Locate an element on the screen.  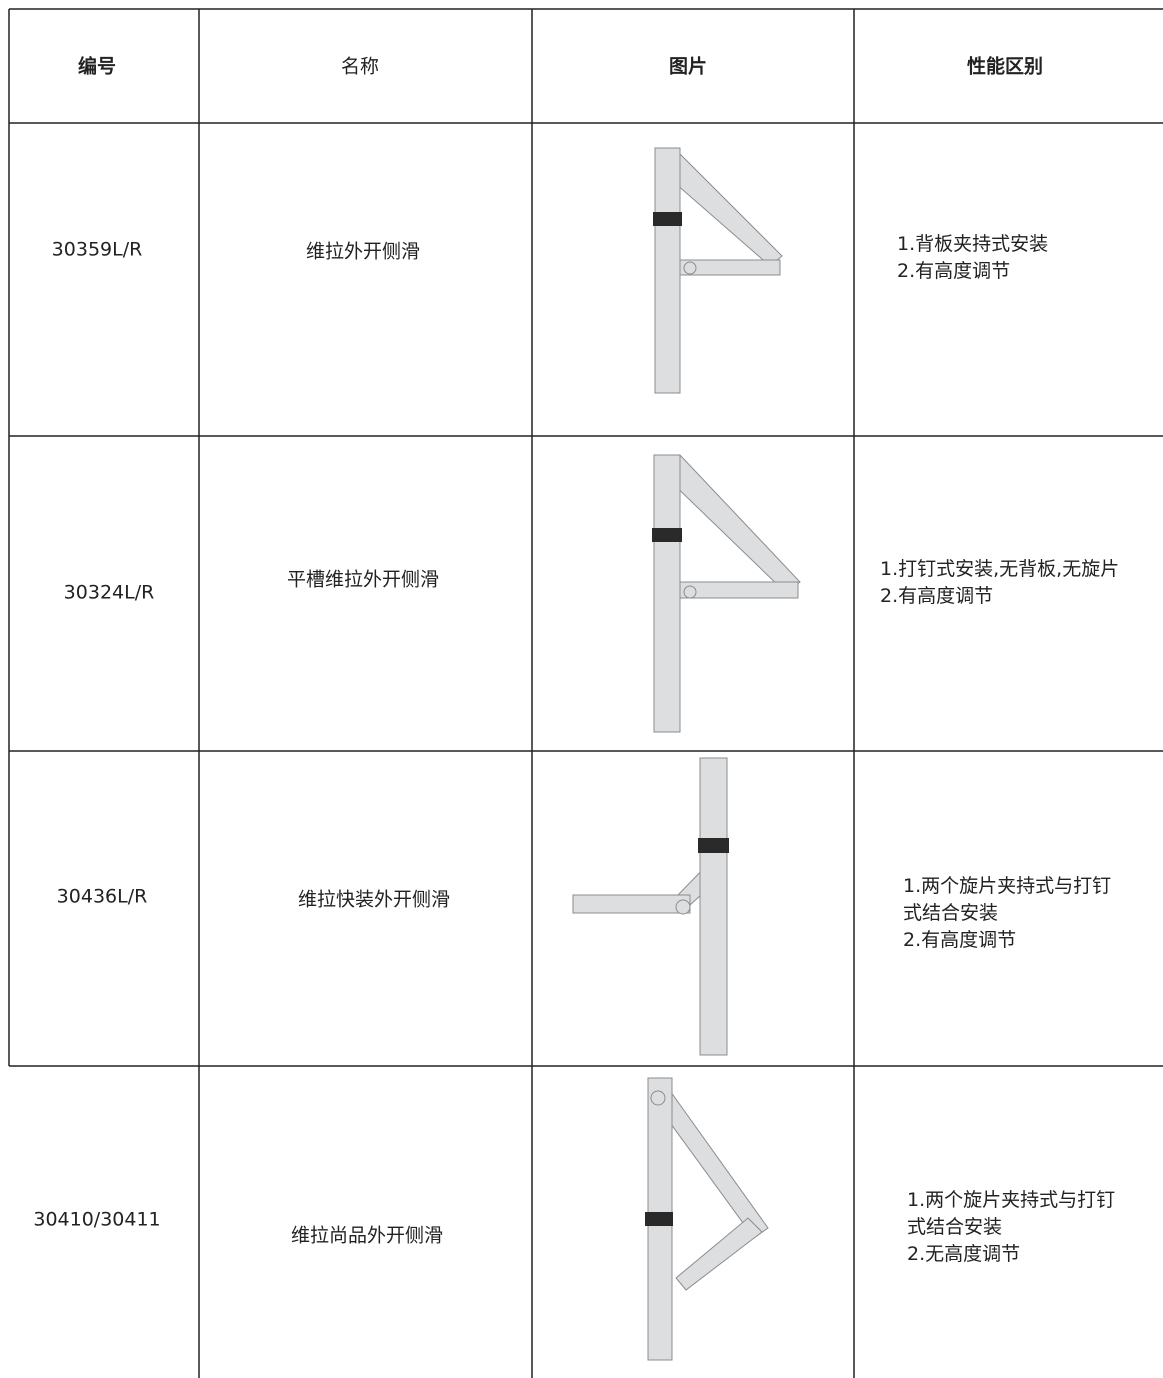
feature-line: 1.打钉式安装,无背板,无旋片 is located at coordinates (1000, 569).